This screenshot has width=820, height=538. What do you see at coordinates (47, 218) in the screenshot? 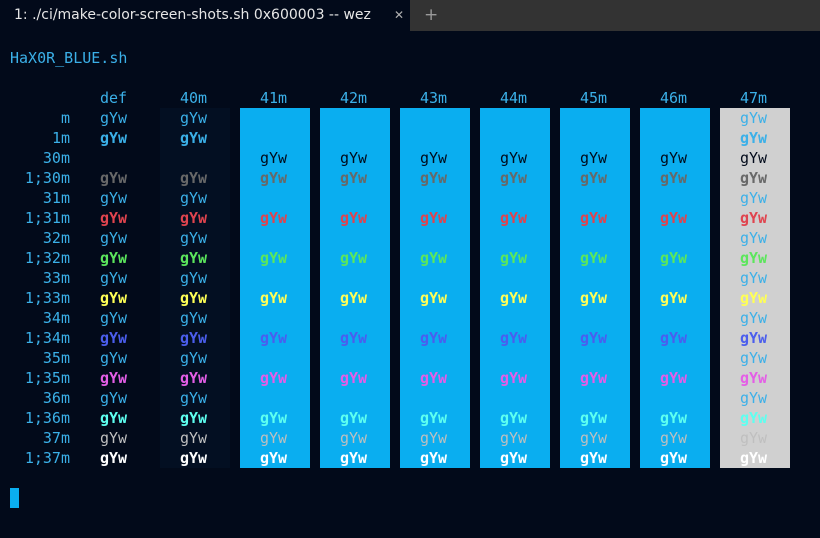
I see `row-label-1;31m: 1;31m` at bounding box center [47, 218].